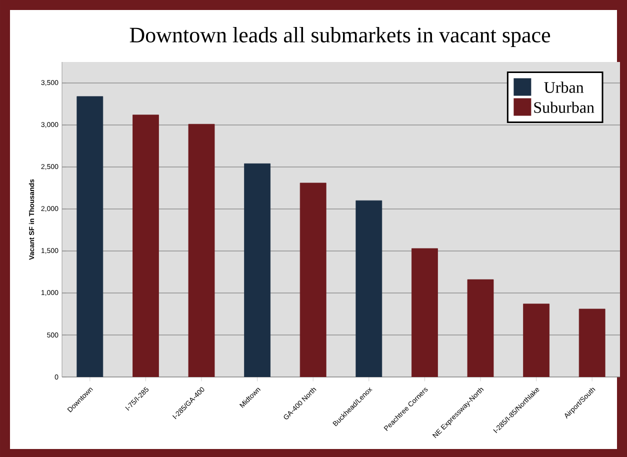 The image size is (627, 457). Describe the element at coordinates (564, 107) in the screenshot. I see `legend-label: Suburban` at that location.